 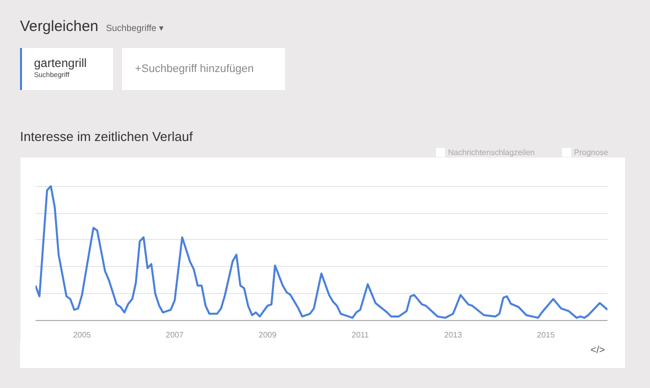 What do you see at coordinates (82, 335) in the screenshot?
I see `x-tick-label: 2005` at bounding box center [82, 335].